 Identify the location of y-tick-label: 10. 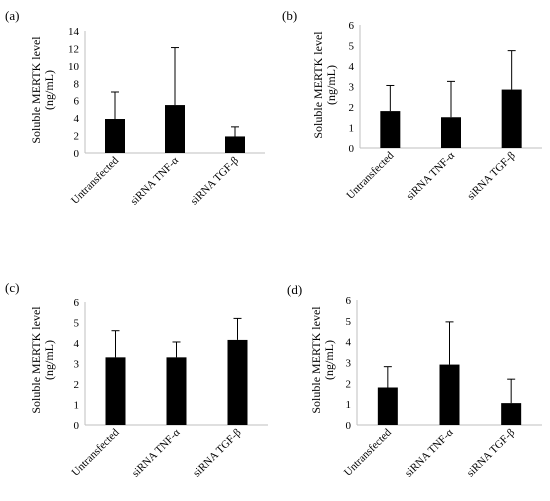
(74, 67).